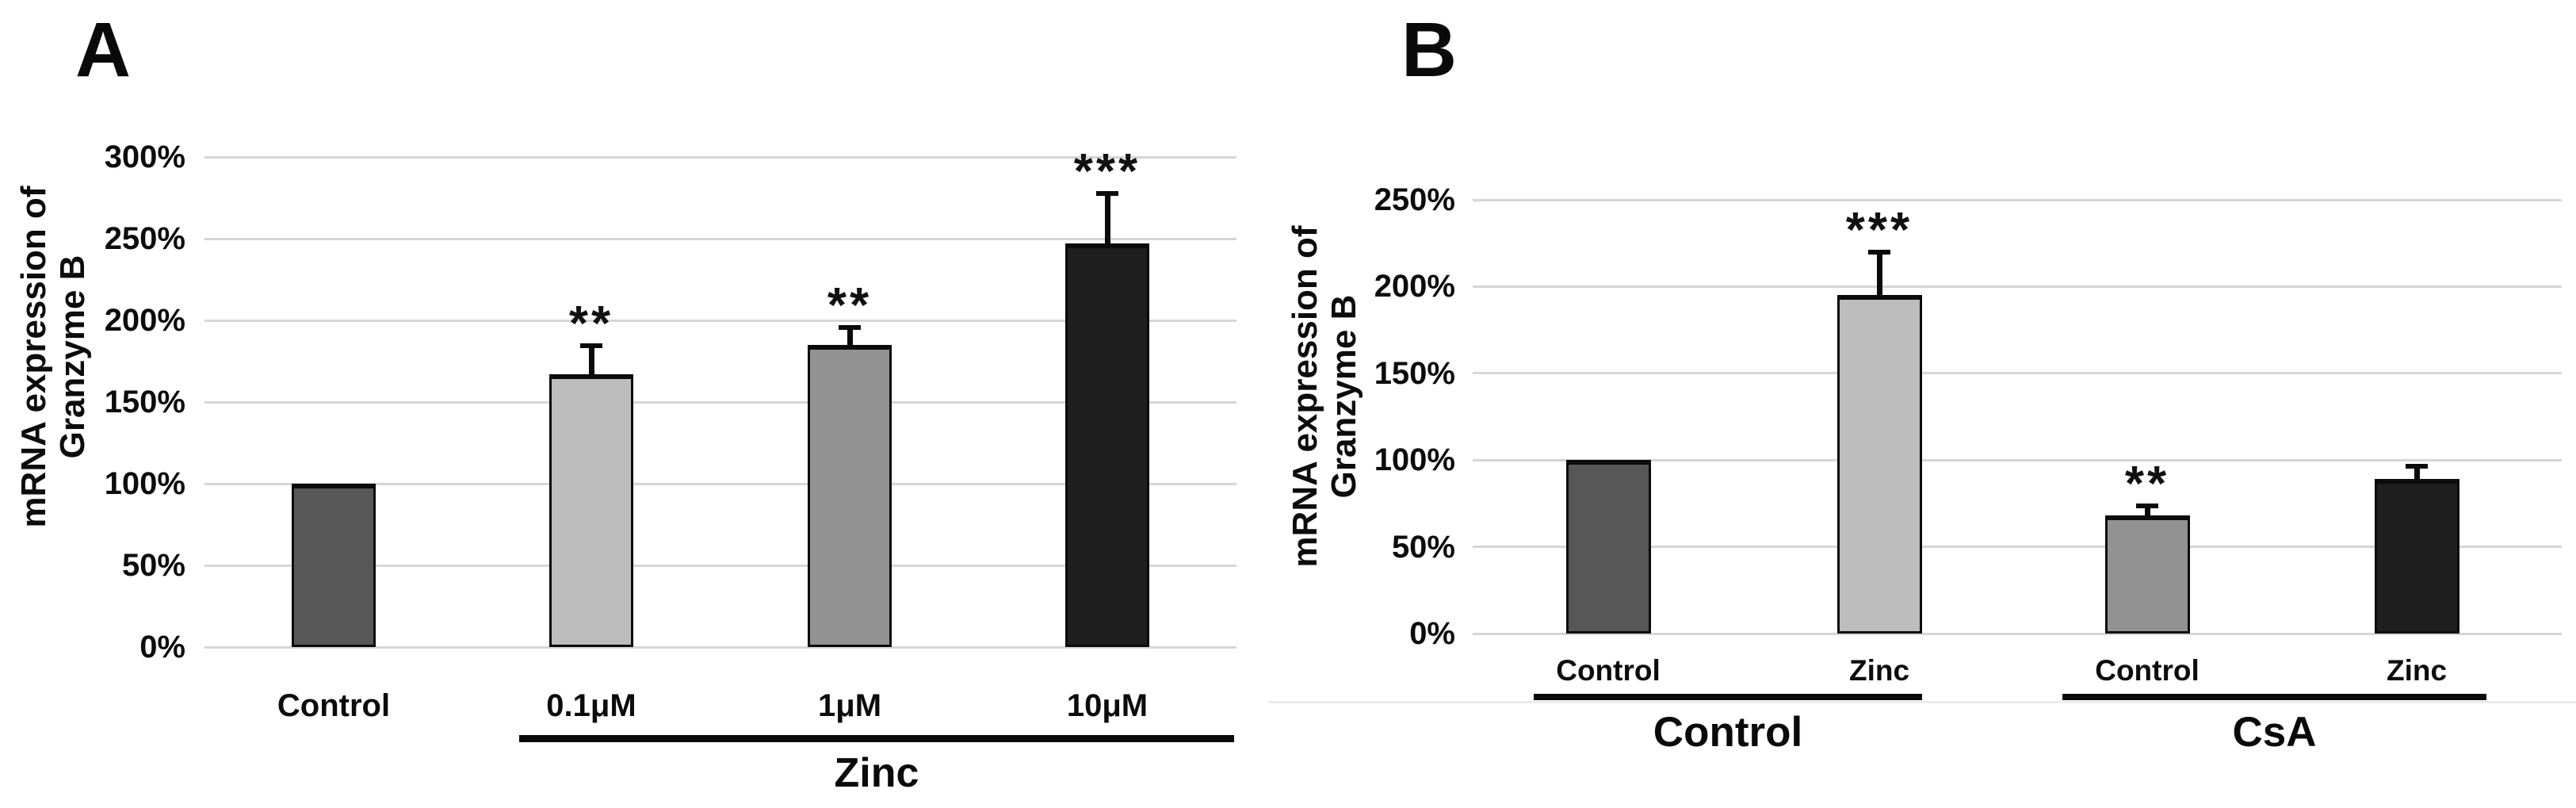  I want to click on group-label: Control, so click(1728, 732).